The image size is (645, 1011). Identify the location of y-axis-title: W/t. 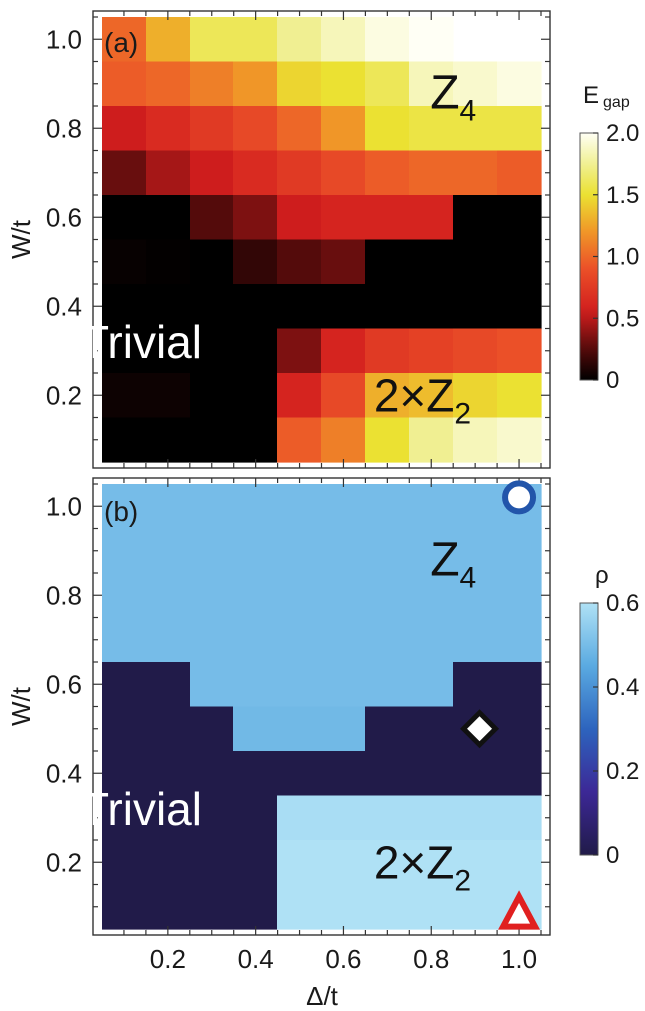
(21, 239).